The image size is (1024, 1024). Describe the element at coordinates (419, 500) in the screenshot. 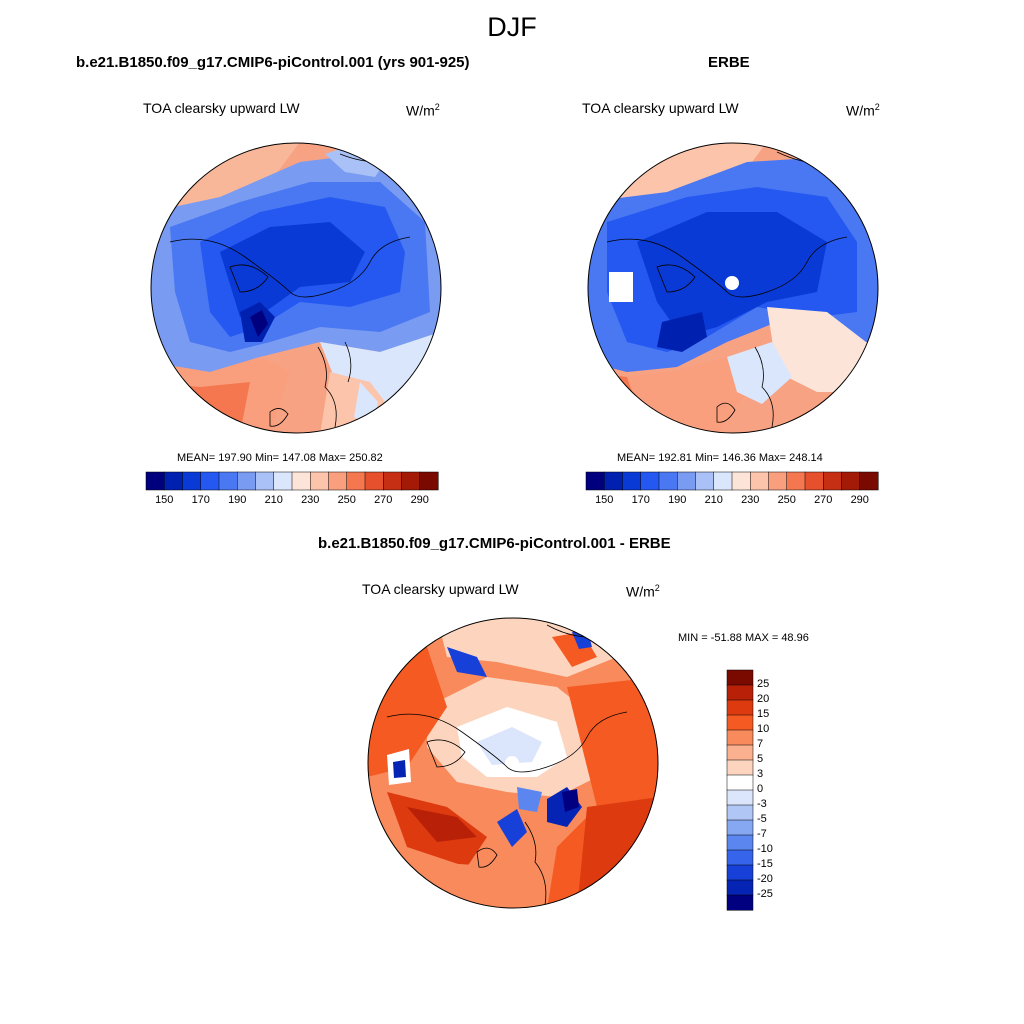

I see `model-colorbar-tick-label: 290` at that location.